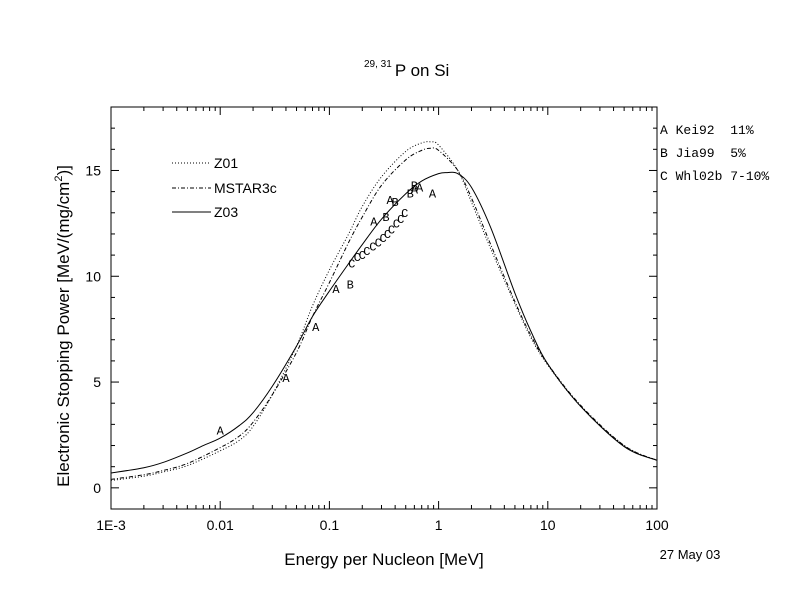 Image resolution: width=800 pixels, height=600 pixels. What do you see at coordinates (439, 525) in the screenshot?
I see `x-tick-label: 1` at bounding box center [439, 525].